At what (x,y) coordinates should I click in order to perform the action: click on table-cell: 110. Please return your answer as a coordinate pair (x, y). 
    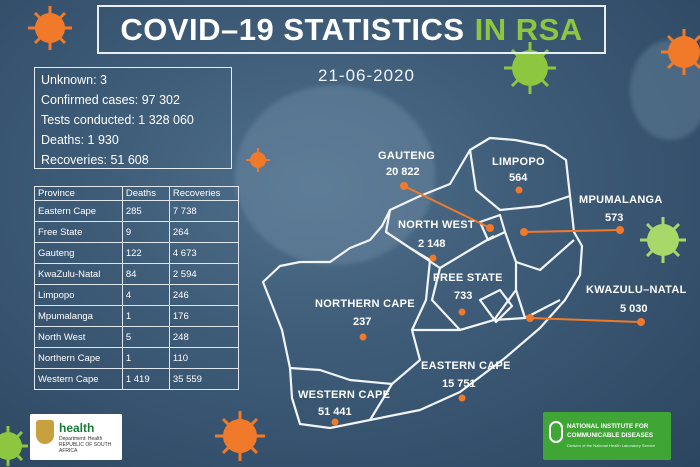
    Looking at the image, I should click on (204, 358).